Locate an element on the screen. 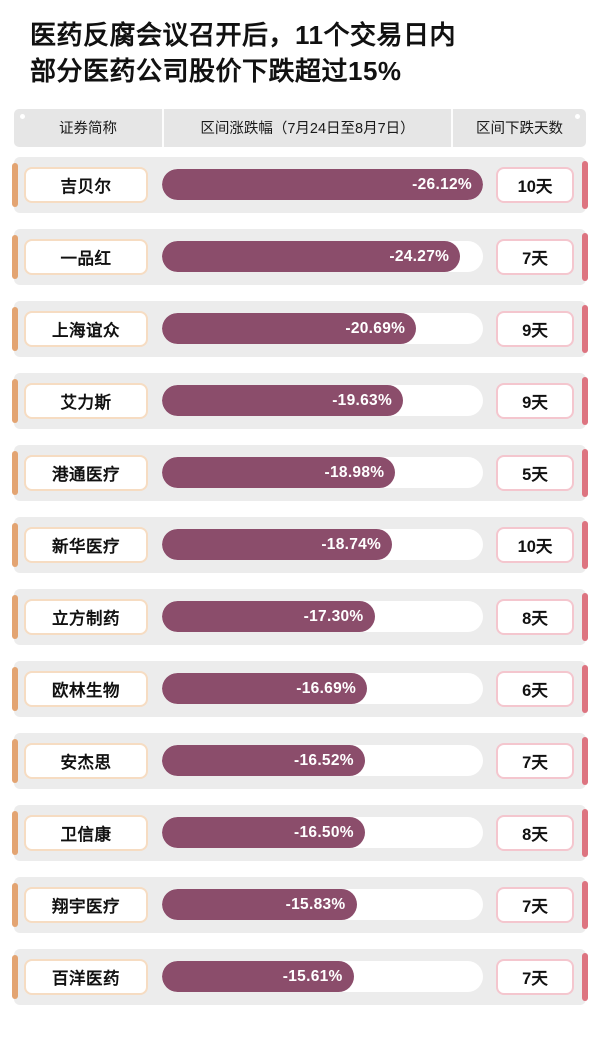  bar-value-label: -18.98% is located at coordinates (354, 472).